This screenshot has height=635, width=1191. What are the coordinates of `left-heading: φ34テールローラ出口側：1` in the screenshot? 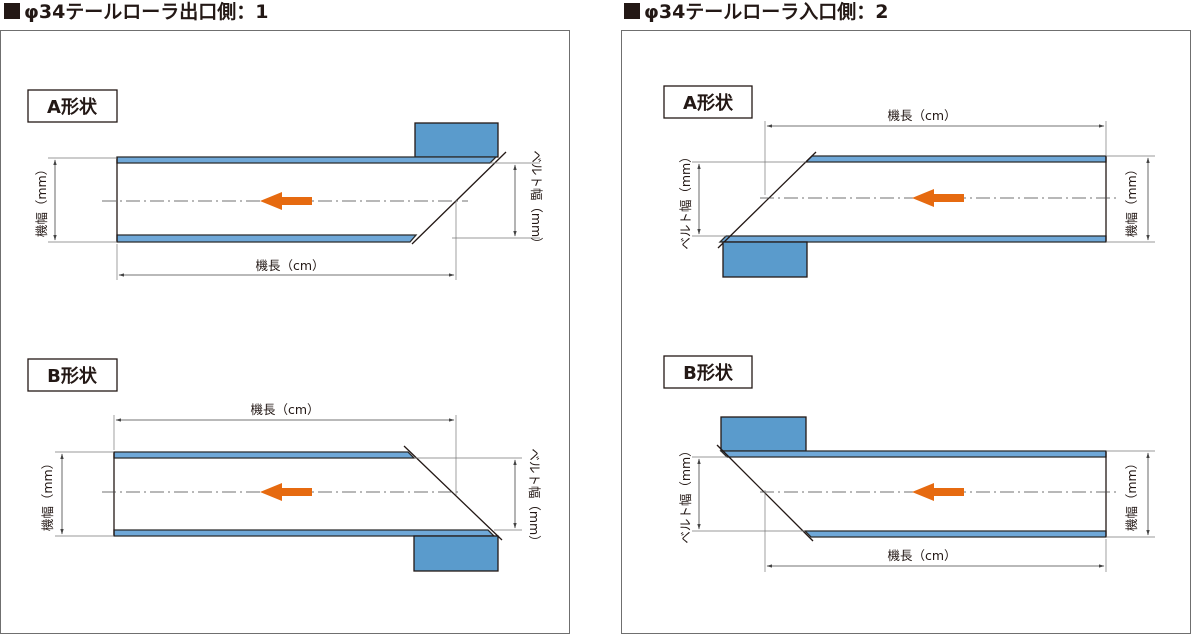 It's located at (136, 14).